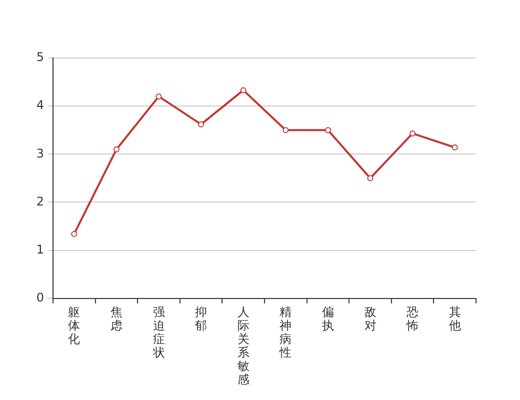 Image resolution: width=520 pixels, height=400 pixels. I want to click on y-tick-label: 5, so click(40, 57).